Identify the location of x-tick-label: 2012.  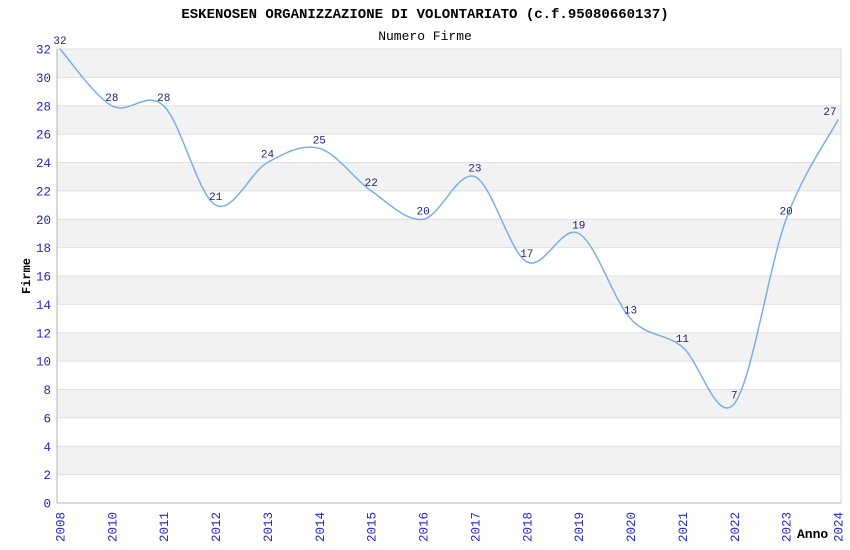
(217, 527).